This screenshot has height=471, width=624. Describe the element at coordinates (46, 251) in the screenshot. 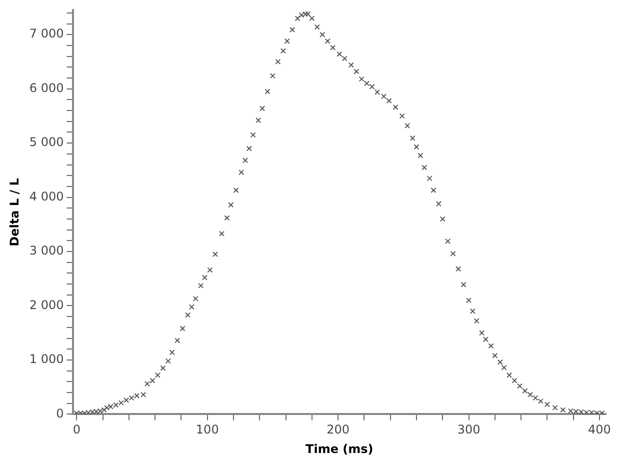

I see `y-tick-label: 3 000` at that location.